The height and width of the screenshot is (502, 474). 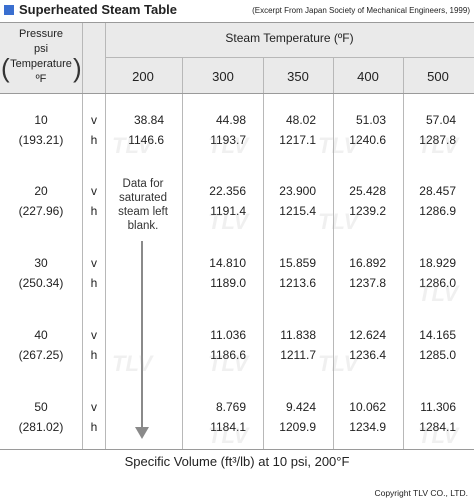 What do you see at coordinates (77, 68) in the screenshot?
I see `right-paren-glyph: )` at bounding box center [77, 68].